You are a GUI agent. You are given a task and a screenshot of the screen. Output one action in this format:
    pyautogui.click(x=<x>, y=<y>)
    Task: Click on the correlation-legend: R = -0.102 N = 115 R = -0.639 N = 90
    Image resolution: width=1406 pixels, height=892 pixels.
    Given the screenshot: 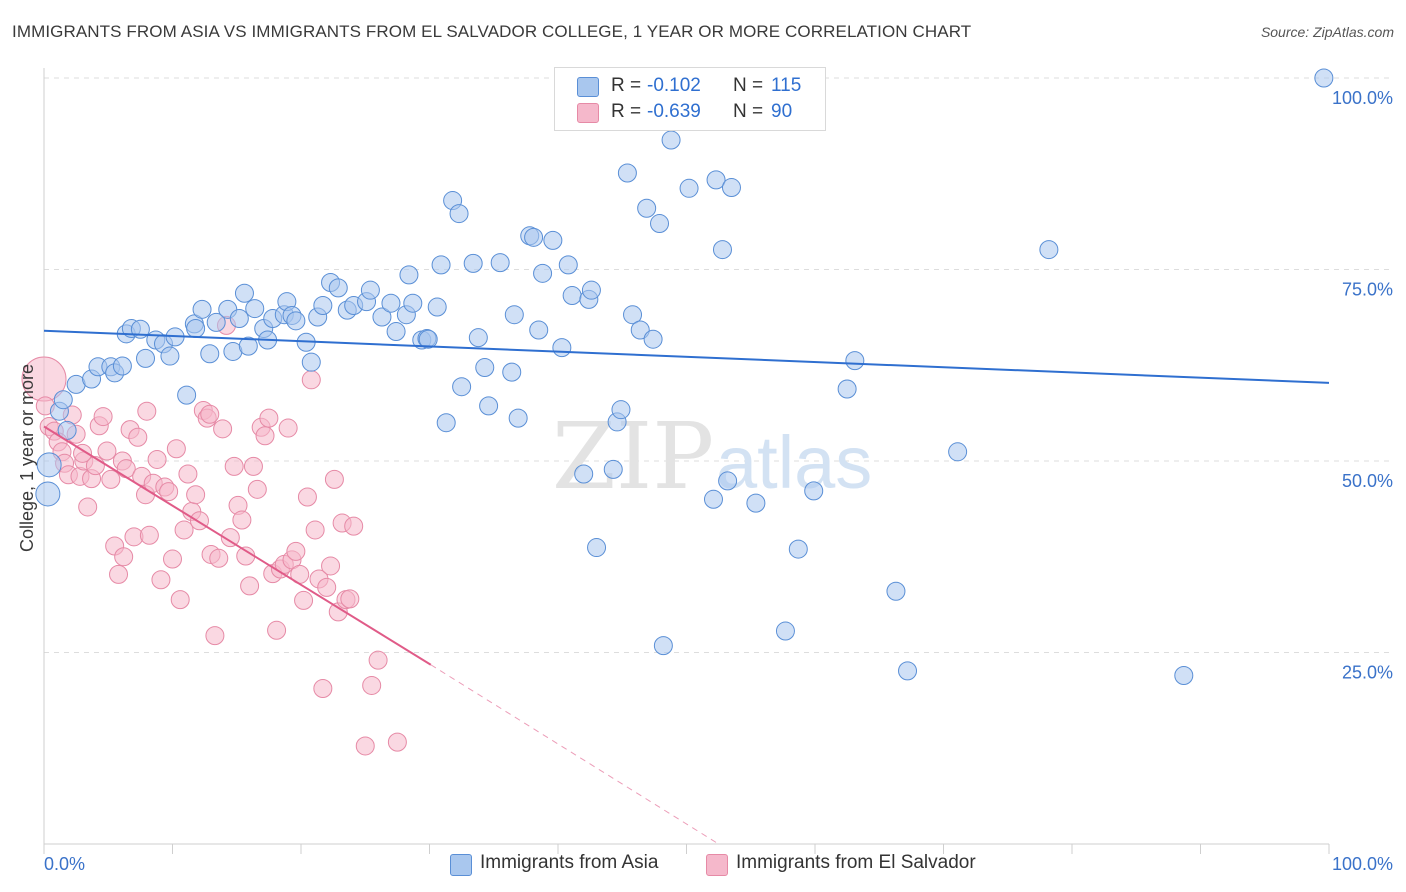 What is the action you would take?
    pyautogui.click(x=690, y=99)
    